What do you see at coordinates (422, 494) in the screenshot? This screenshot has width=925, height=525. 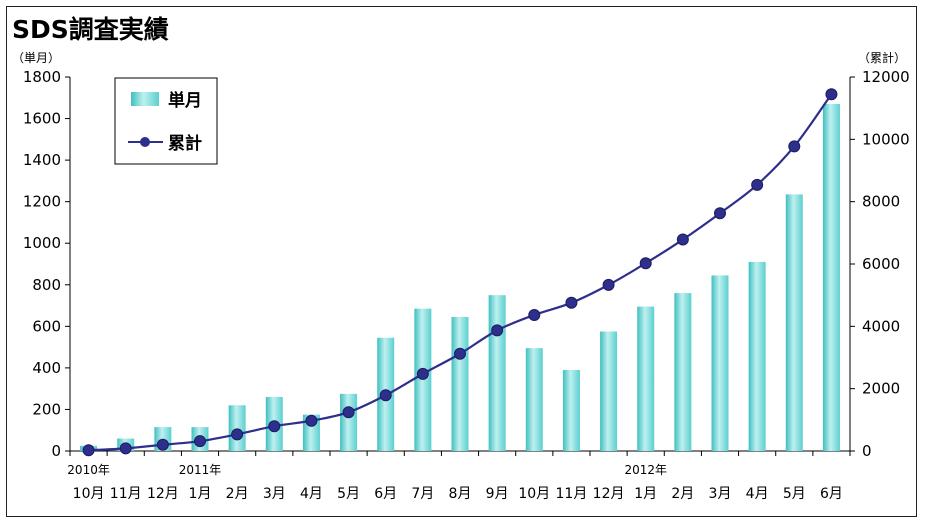 I see `x-tick-label: 7月` at bounding box center [422, 494].